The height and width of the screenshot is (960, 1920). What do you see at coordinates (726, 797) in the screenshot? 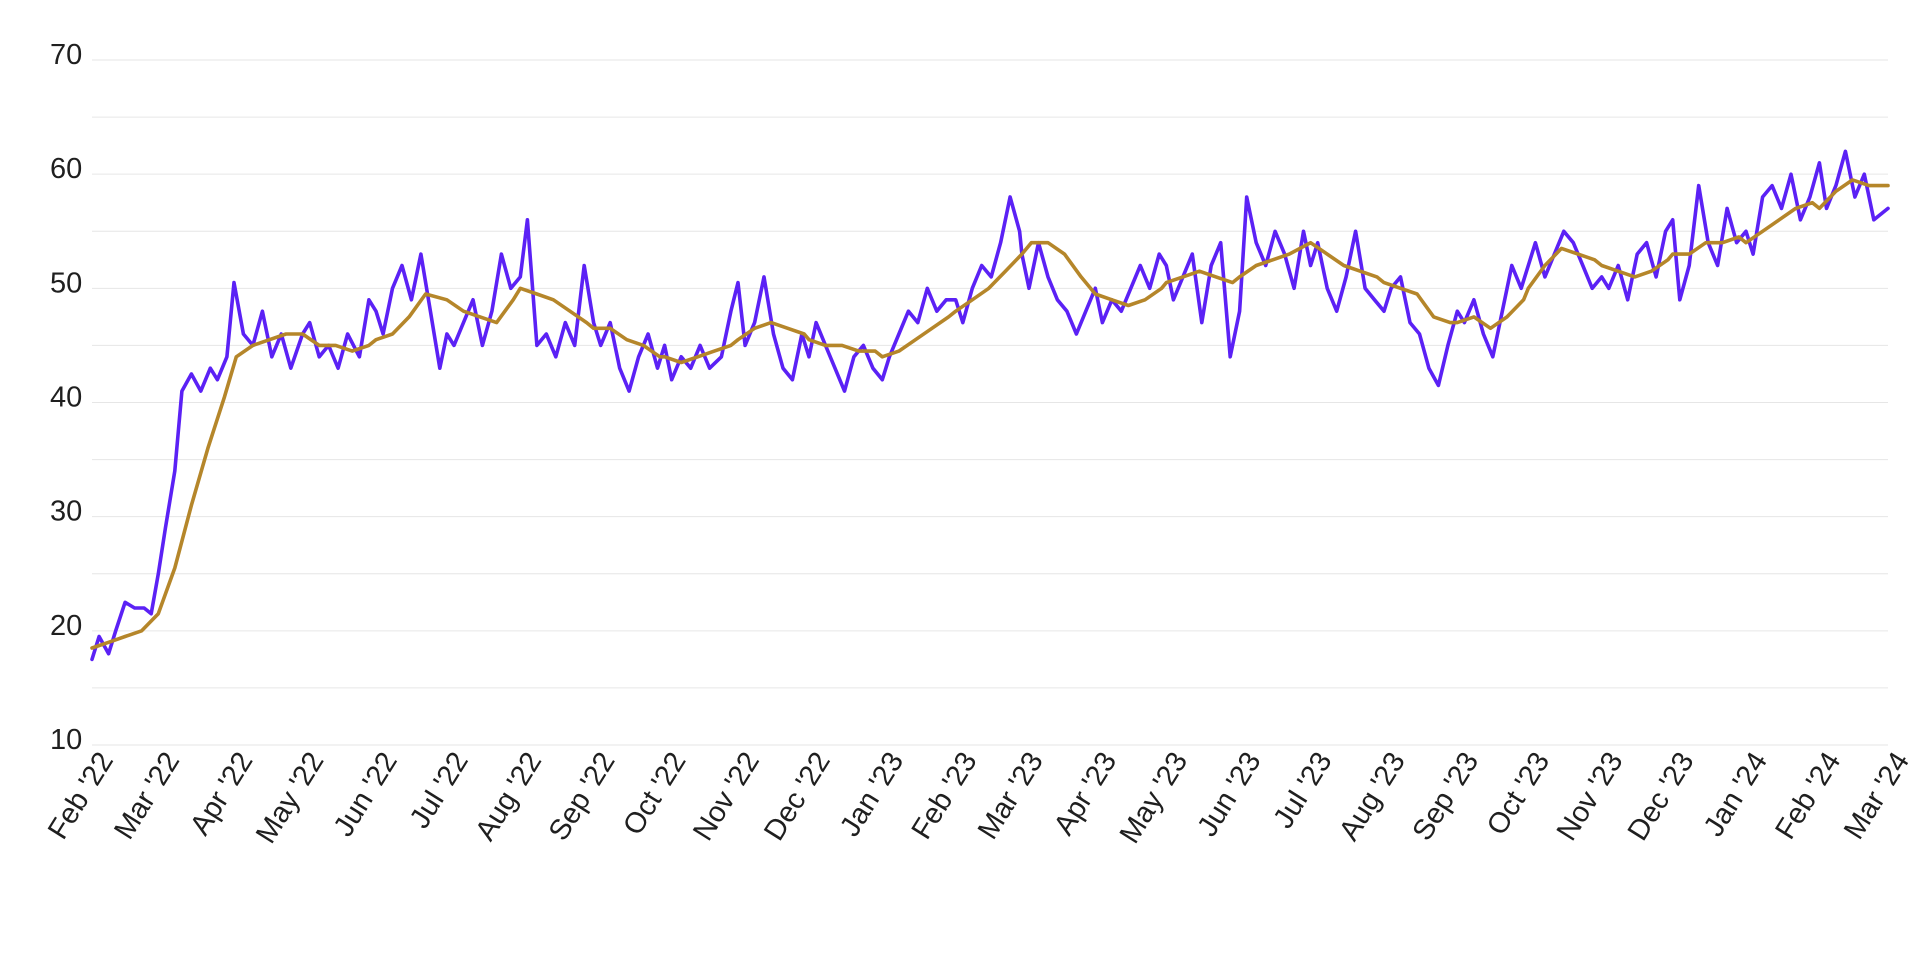
I see `x-tick-label: Nov '22` at bounding box center [726, 797].